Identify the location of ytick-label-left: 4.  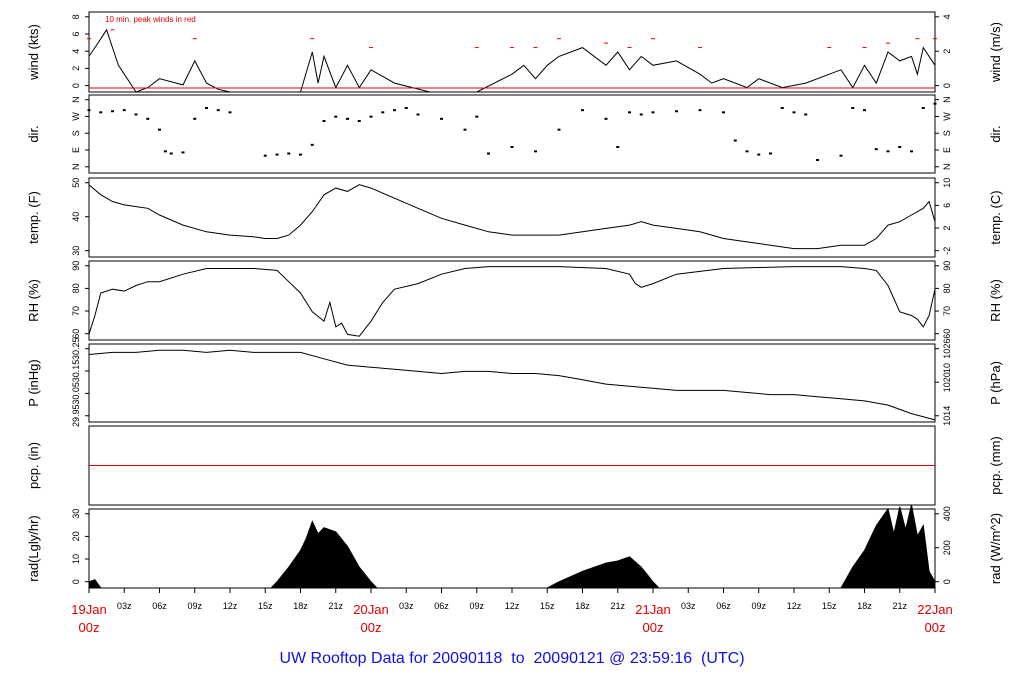
(76, 51).